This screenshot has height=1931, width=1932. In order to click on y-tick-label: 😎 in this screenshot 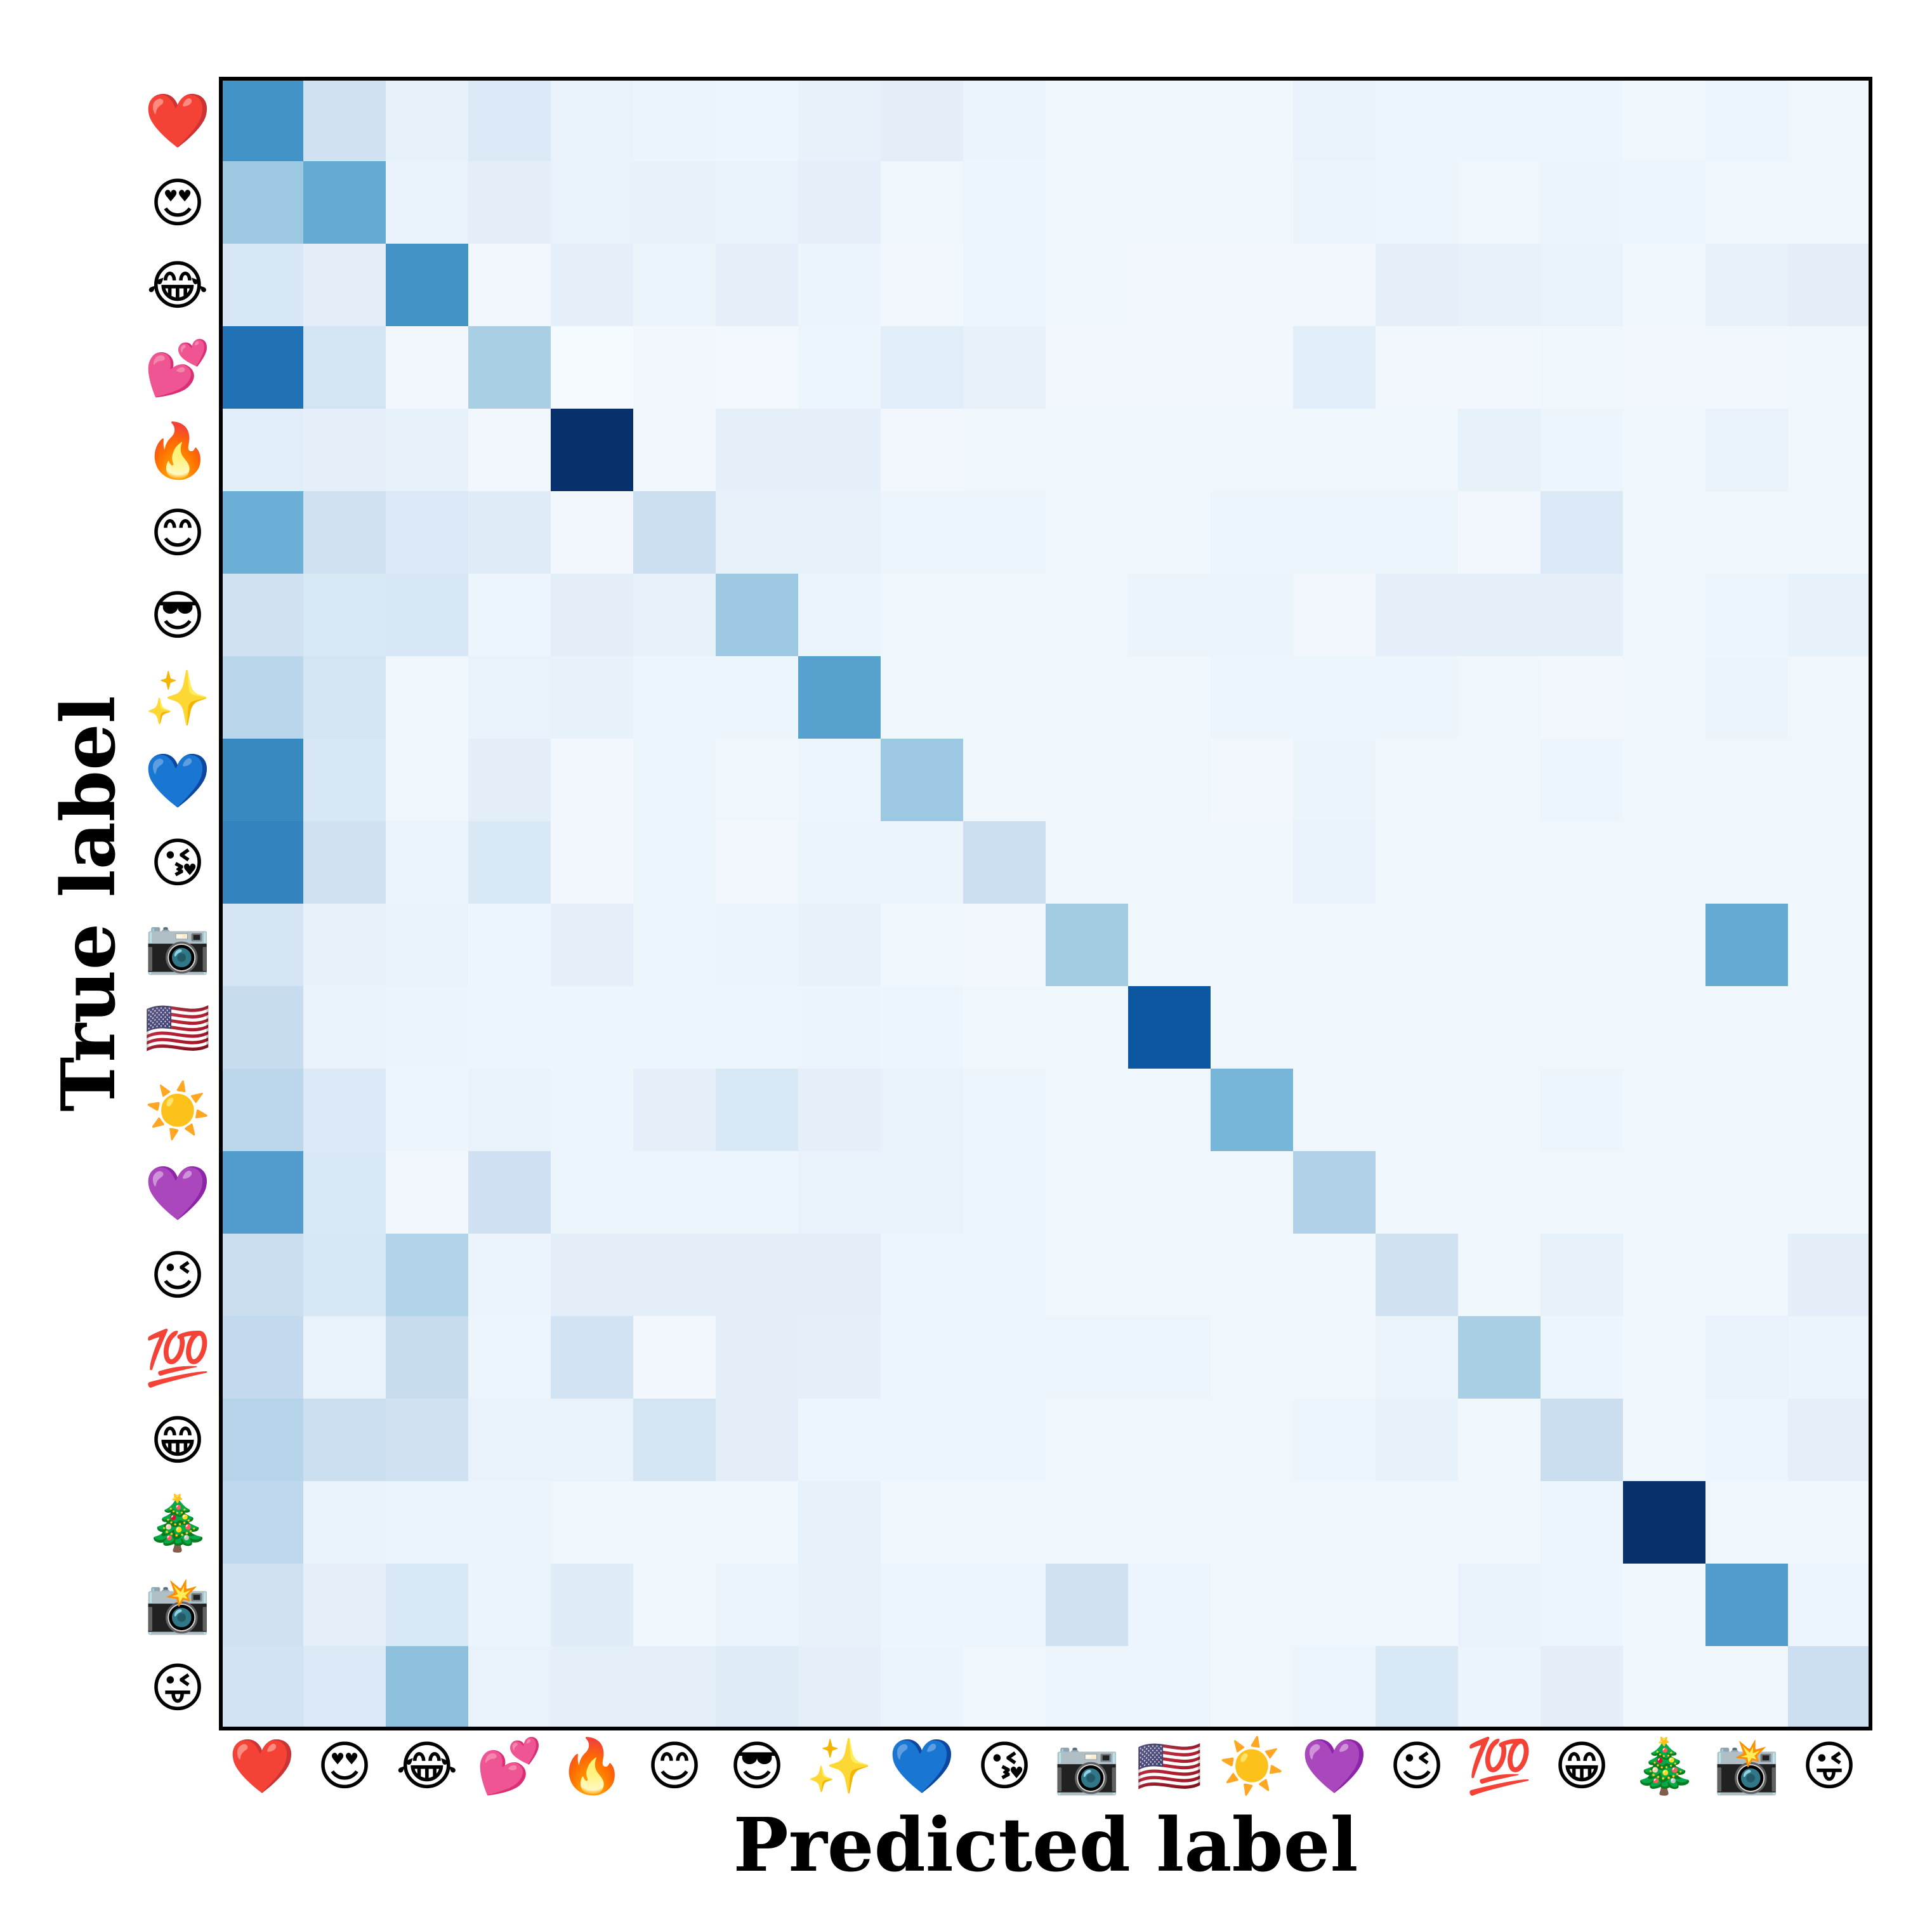, I will do `click(178, 615)`.